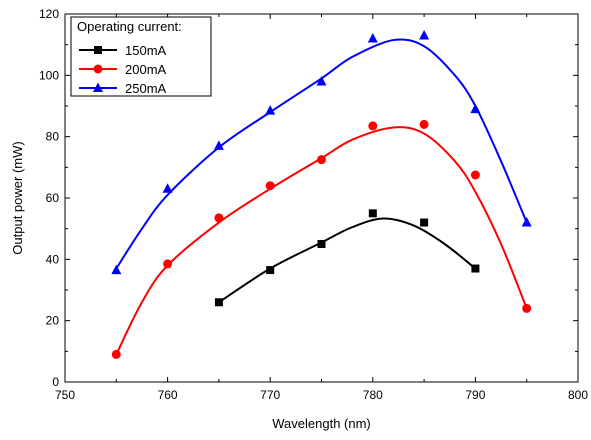 This screenshot has width=591, height=440. What do you see at coordinates (98, 87) in the screenshot?
I see `legend-marker-250ma` at bounding box center [98, 87].